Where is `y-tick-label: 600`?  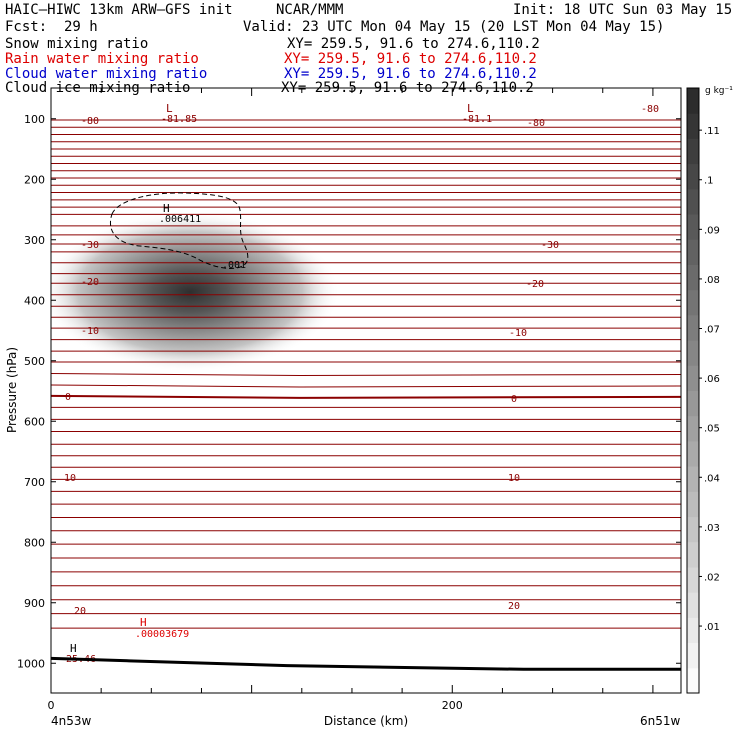
y-tick-label: 600 is located at coordinates (34, 421).